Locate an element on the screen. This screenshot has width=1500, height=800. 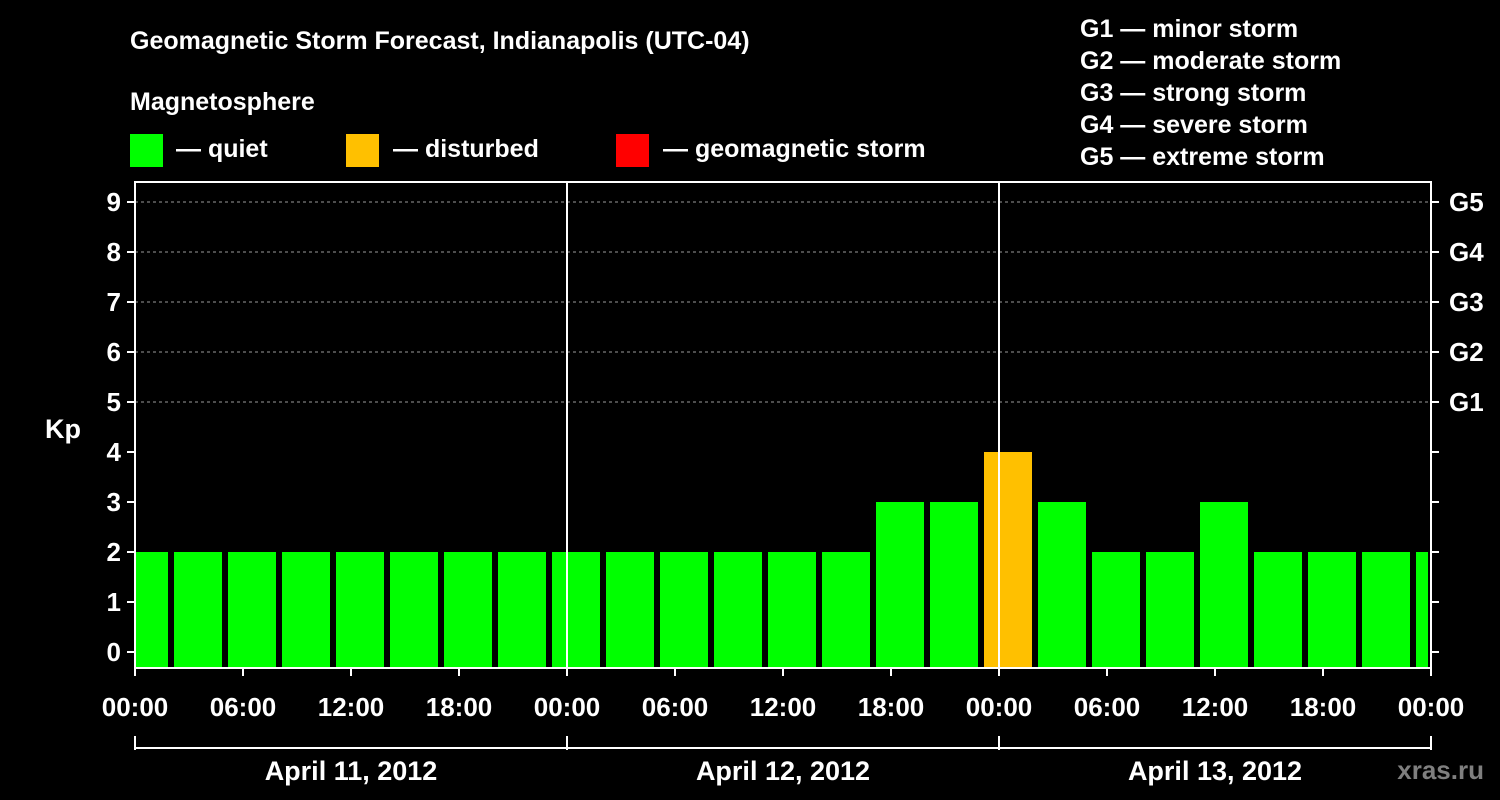
g-level-label: G4 is located at coordinates (1466, 252).